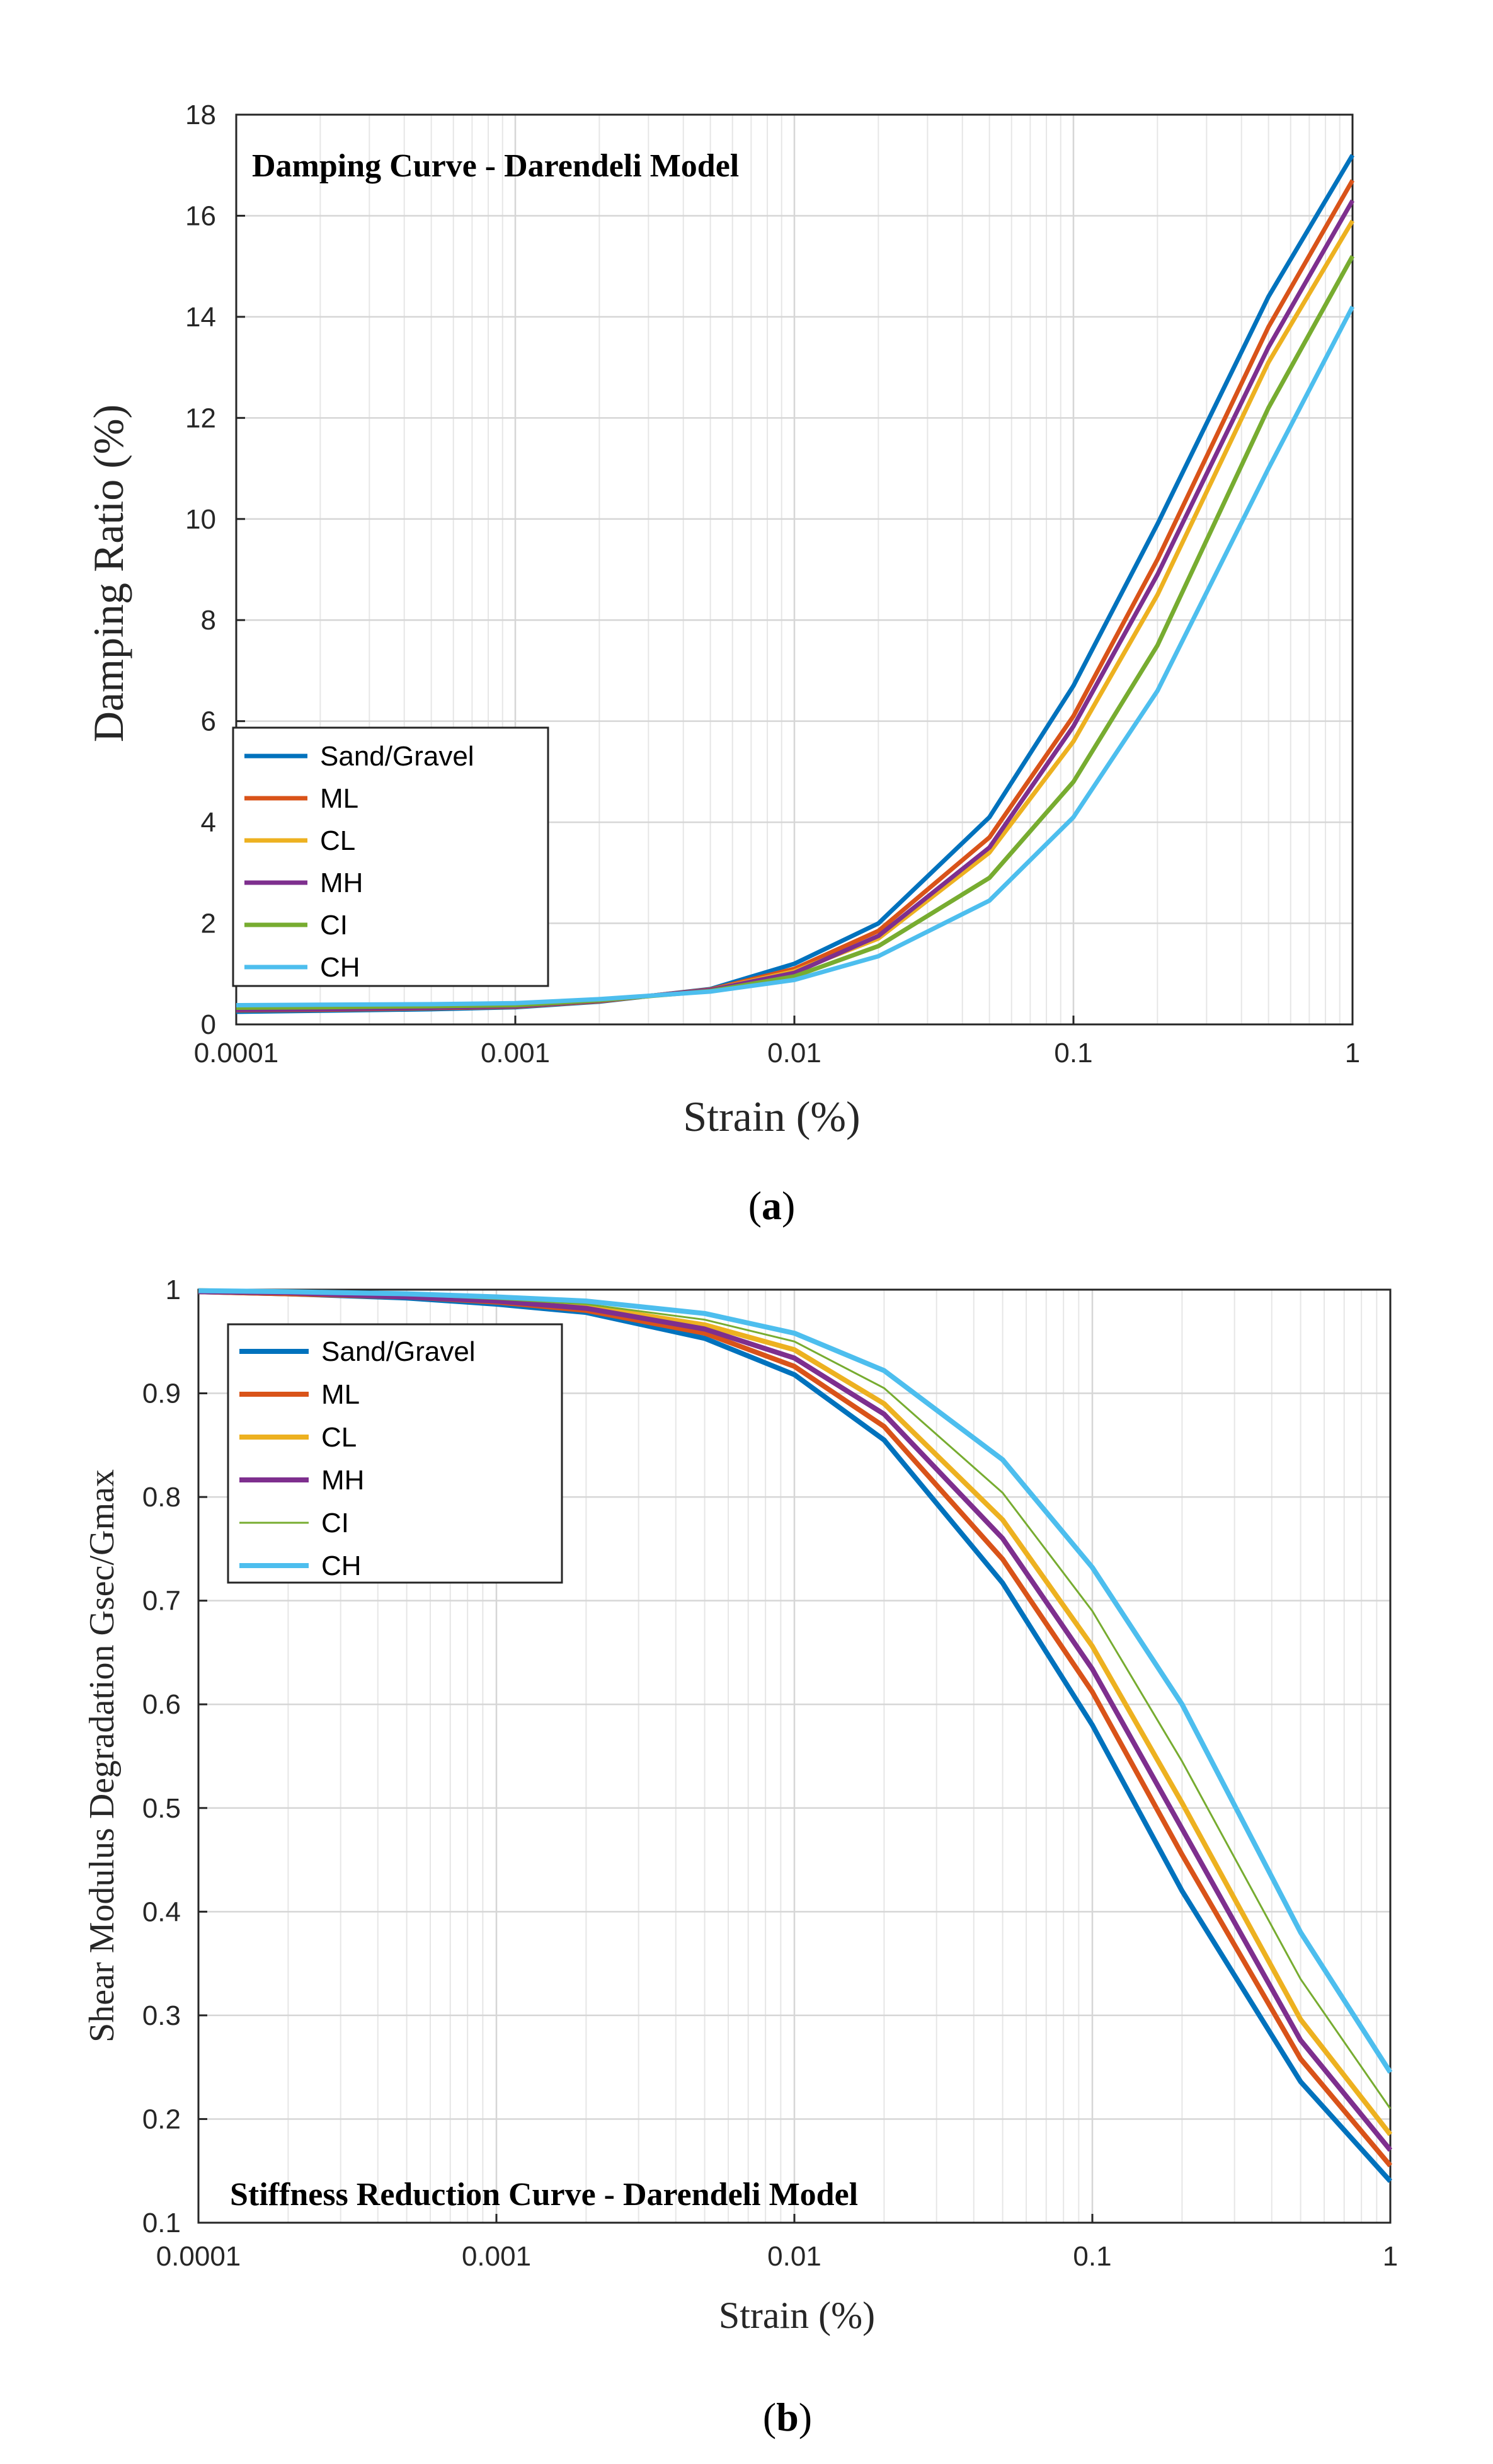 This screenshot has width=1493, height=2464. I want to click on y-tick-label: 0.7, so click(161, 1601).